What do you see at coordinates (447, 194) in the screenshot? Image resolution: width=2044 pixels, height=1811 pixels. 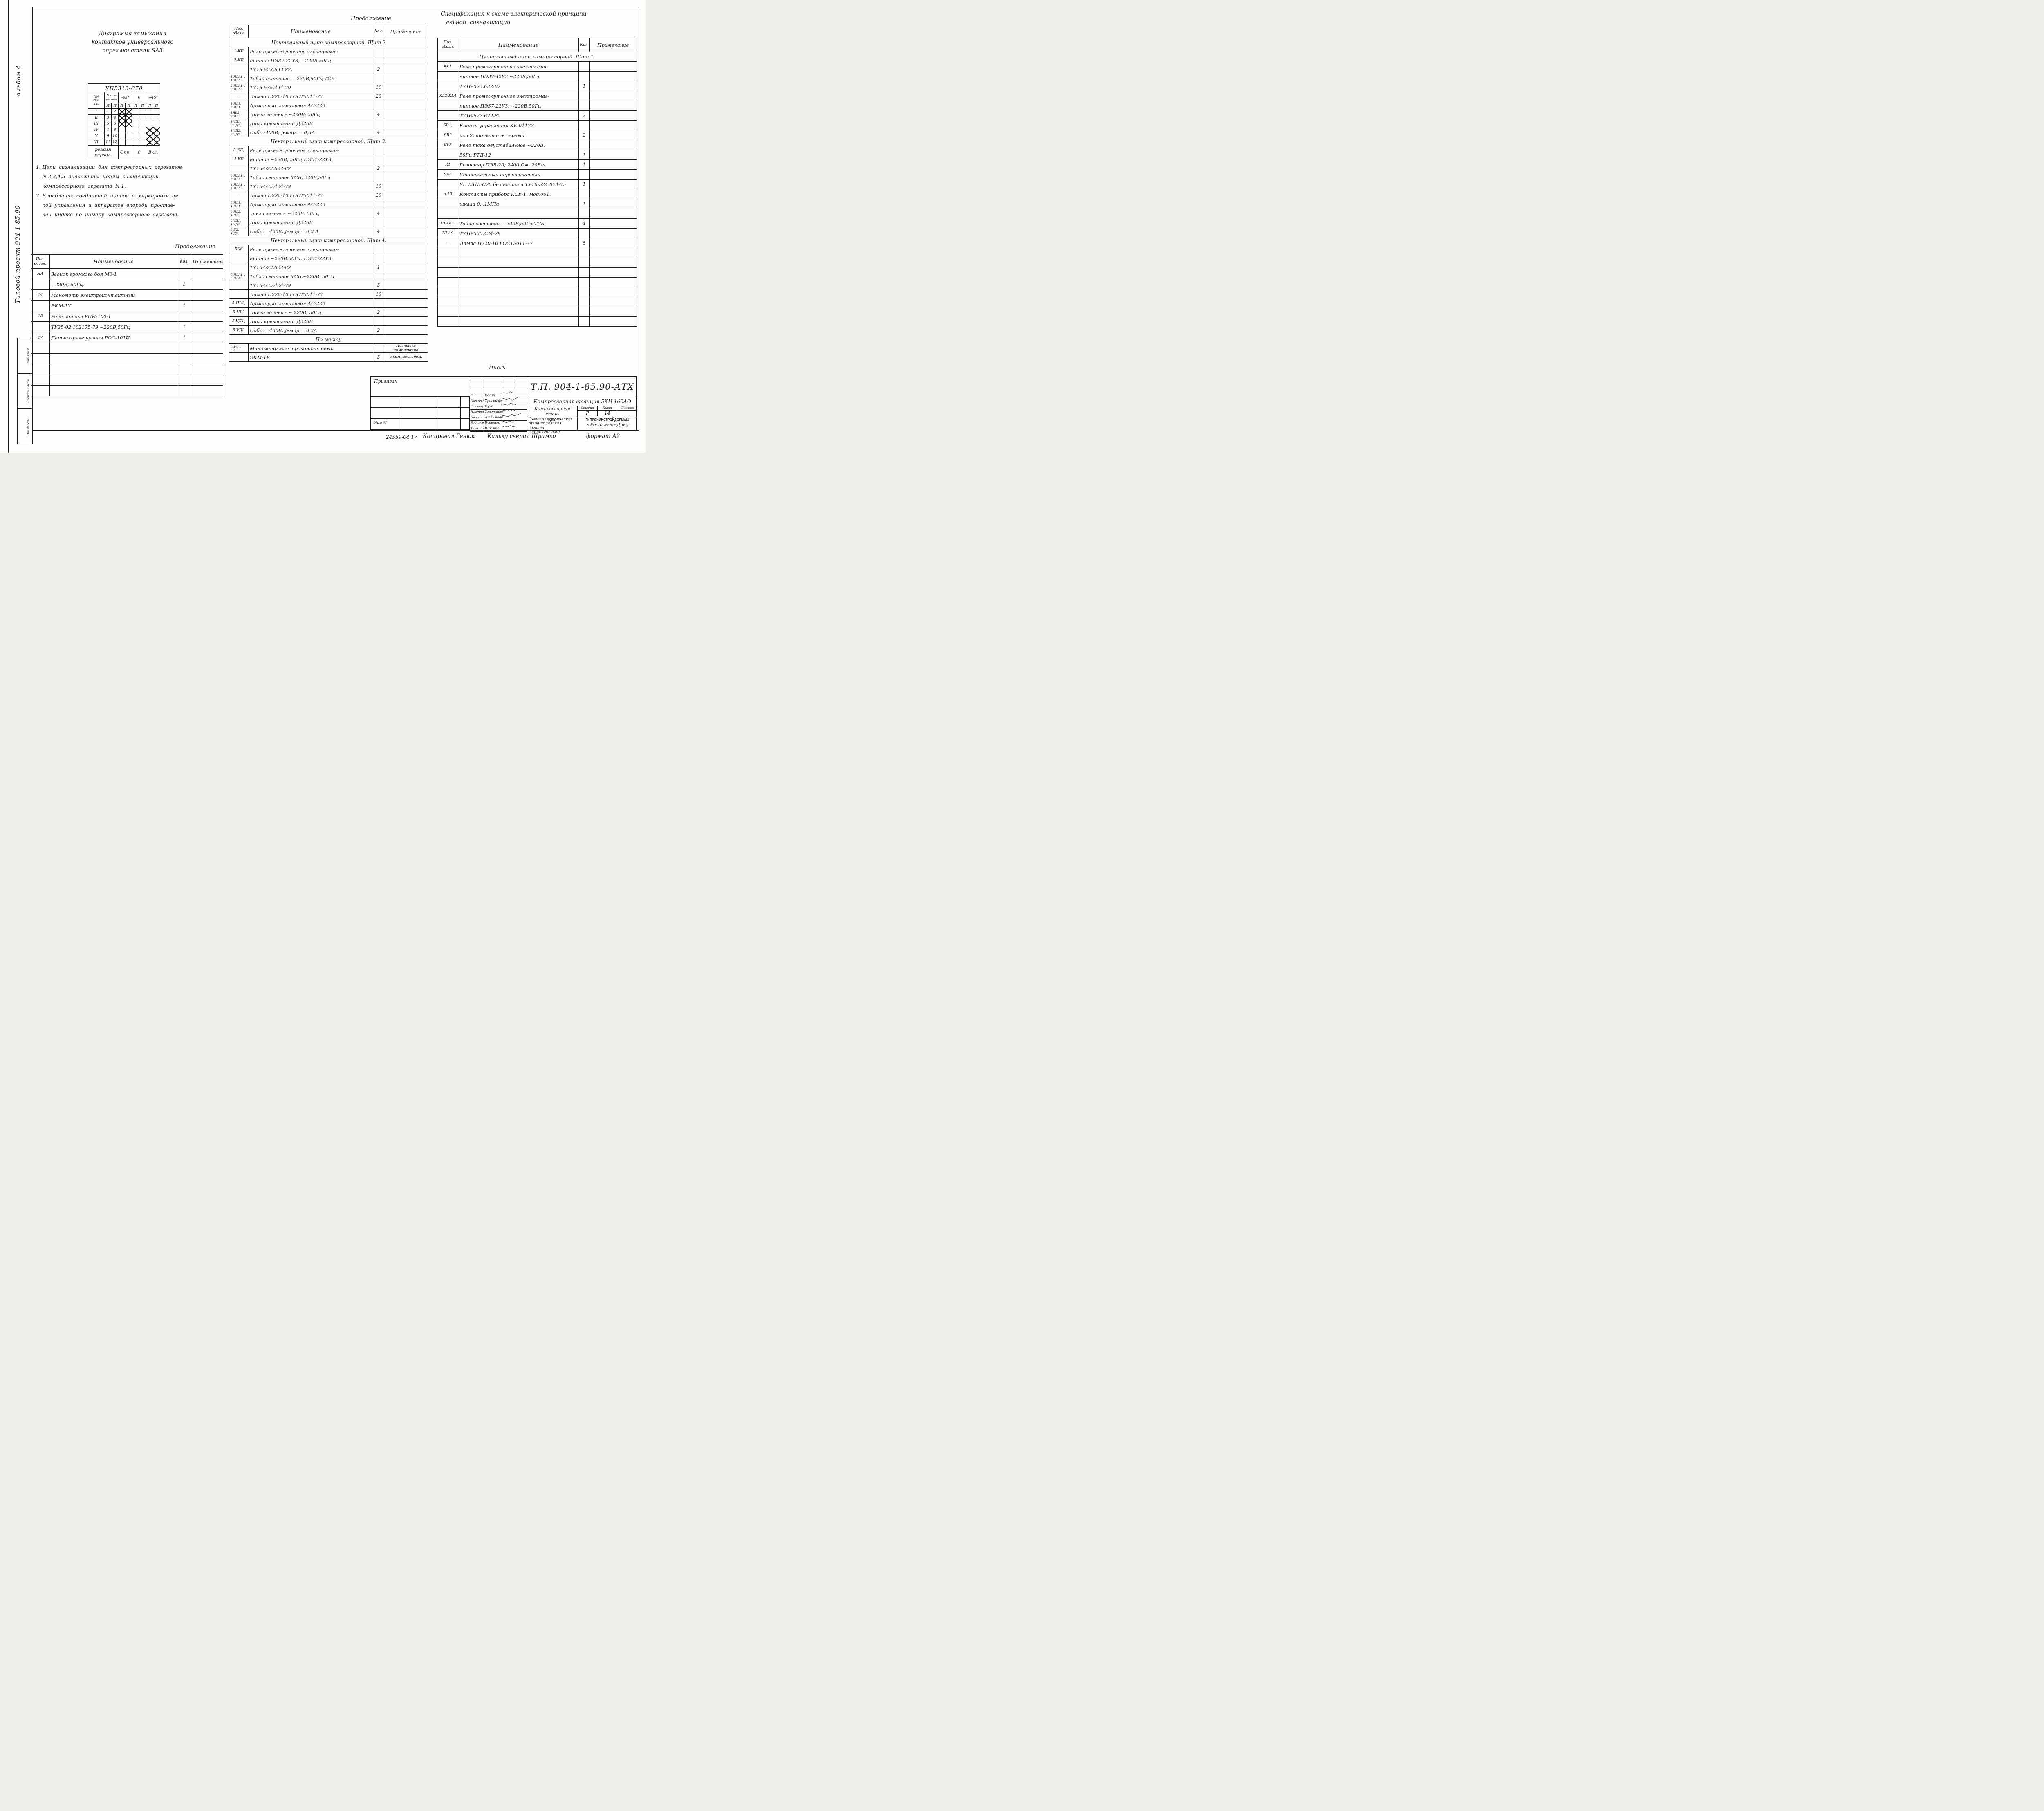 I see `cell-pos: п.15` at bounding box center [447, 194].